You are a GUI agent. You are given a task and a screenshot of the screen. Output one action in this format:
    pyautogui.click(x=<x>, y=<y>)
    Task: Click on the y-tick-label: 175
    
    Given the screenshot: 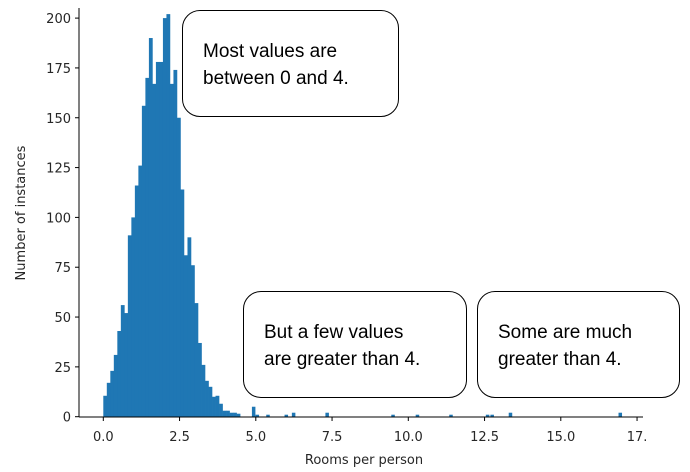 What is the action you would take?
    pyautogui.click(x=58, y=69)
    